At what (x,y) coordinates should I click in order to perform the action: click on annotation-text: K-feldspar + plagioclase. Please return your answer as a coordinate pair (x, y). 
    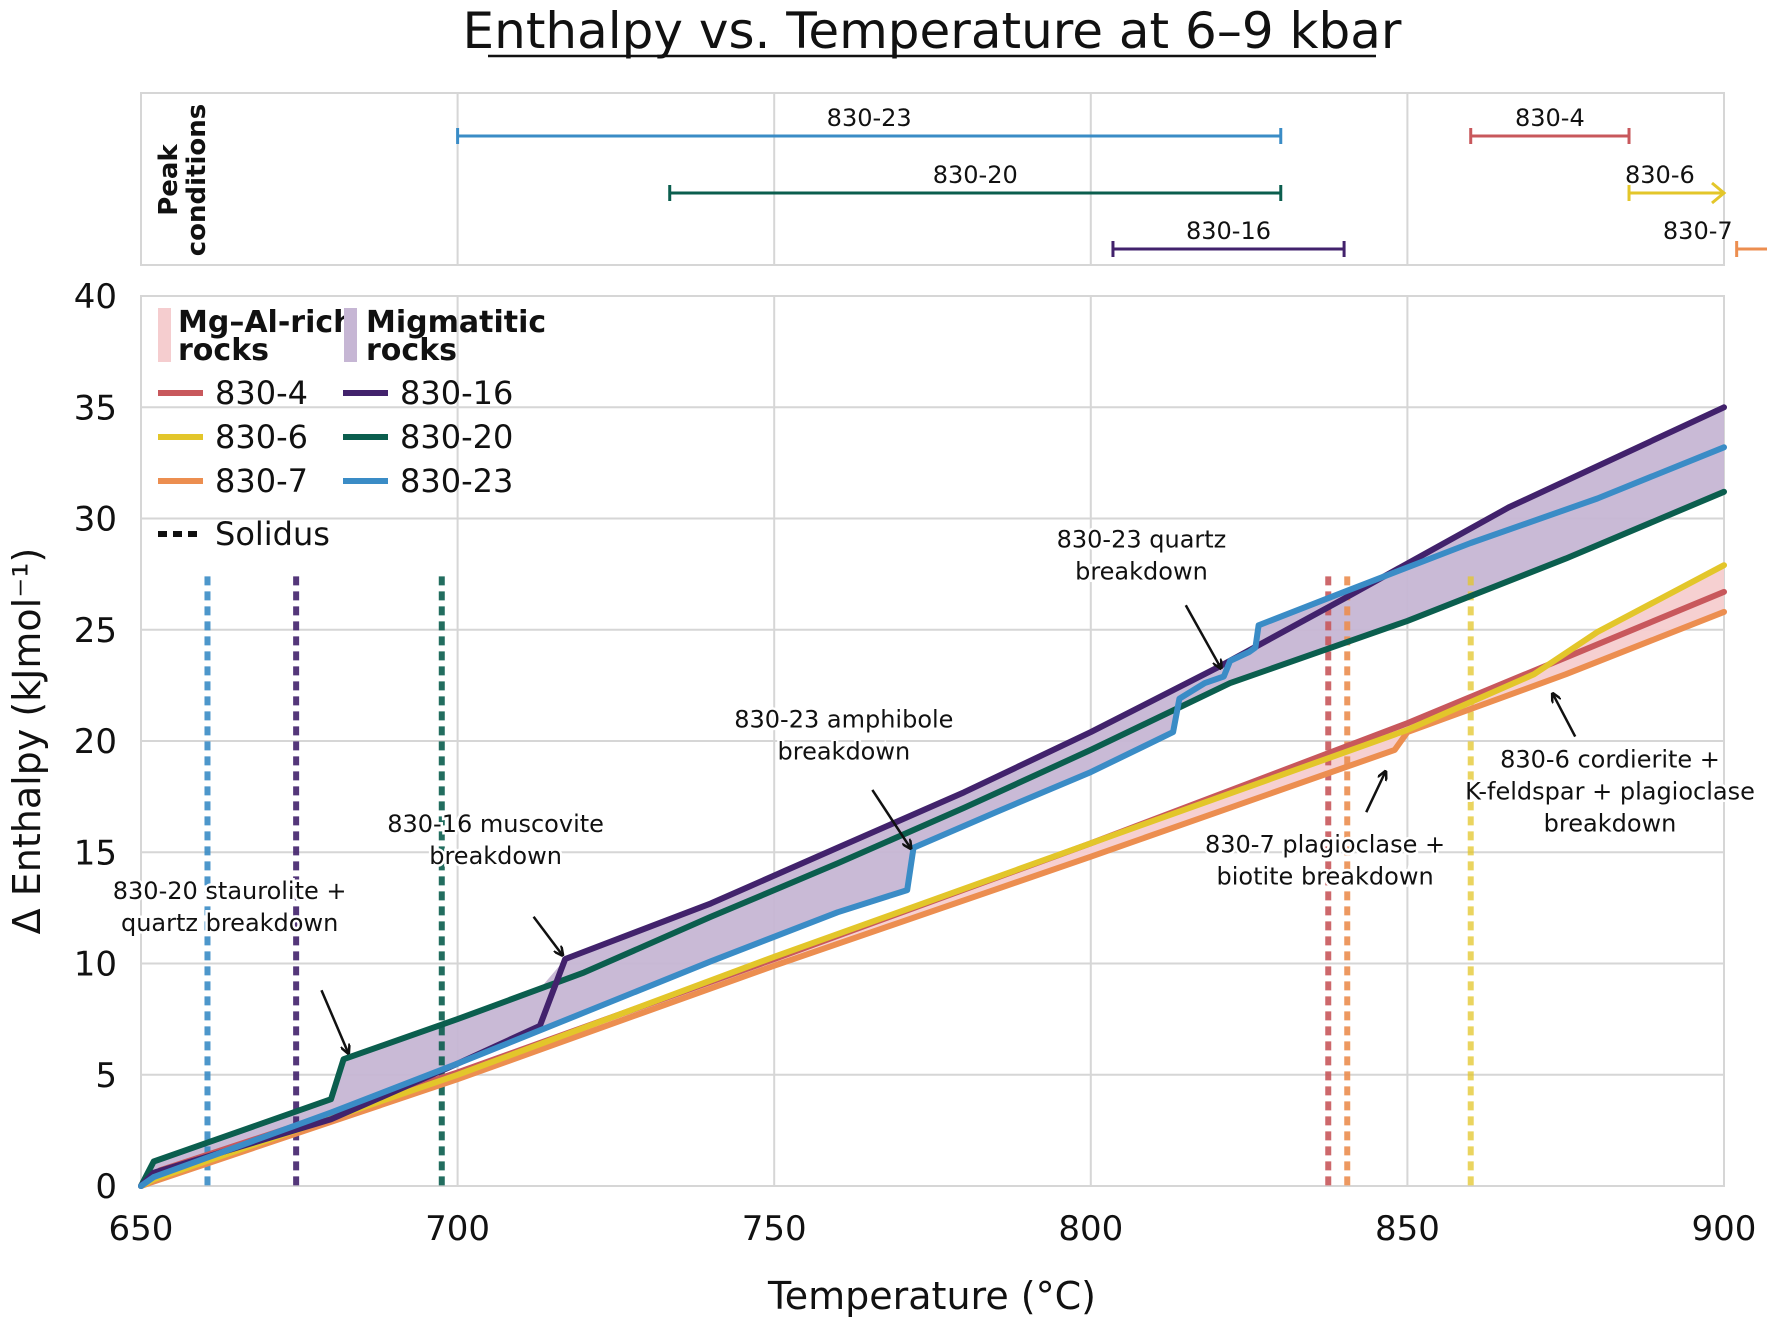
    Looking at the image, I should click on (1610, 792).